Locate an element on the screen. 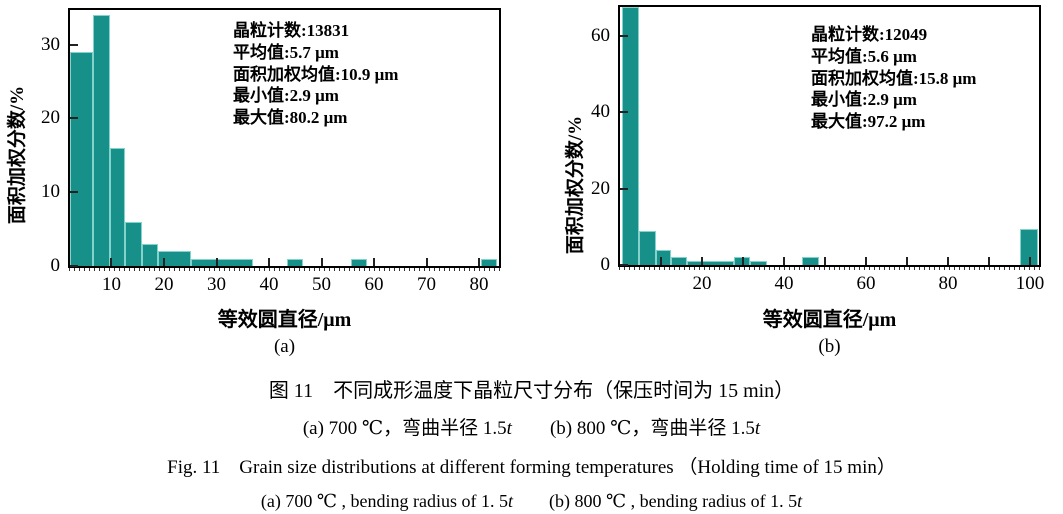  caption-text: (b) 800 ℃，弯曲半径 1.5 is located at coordinates (633, 428).